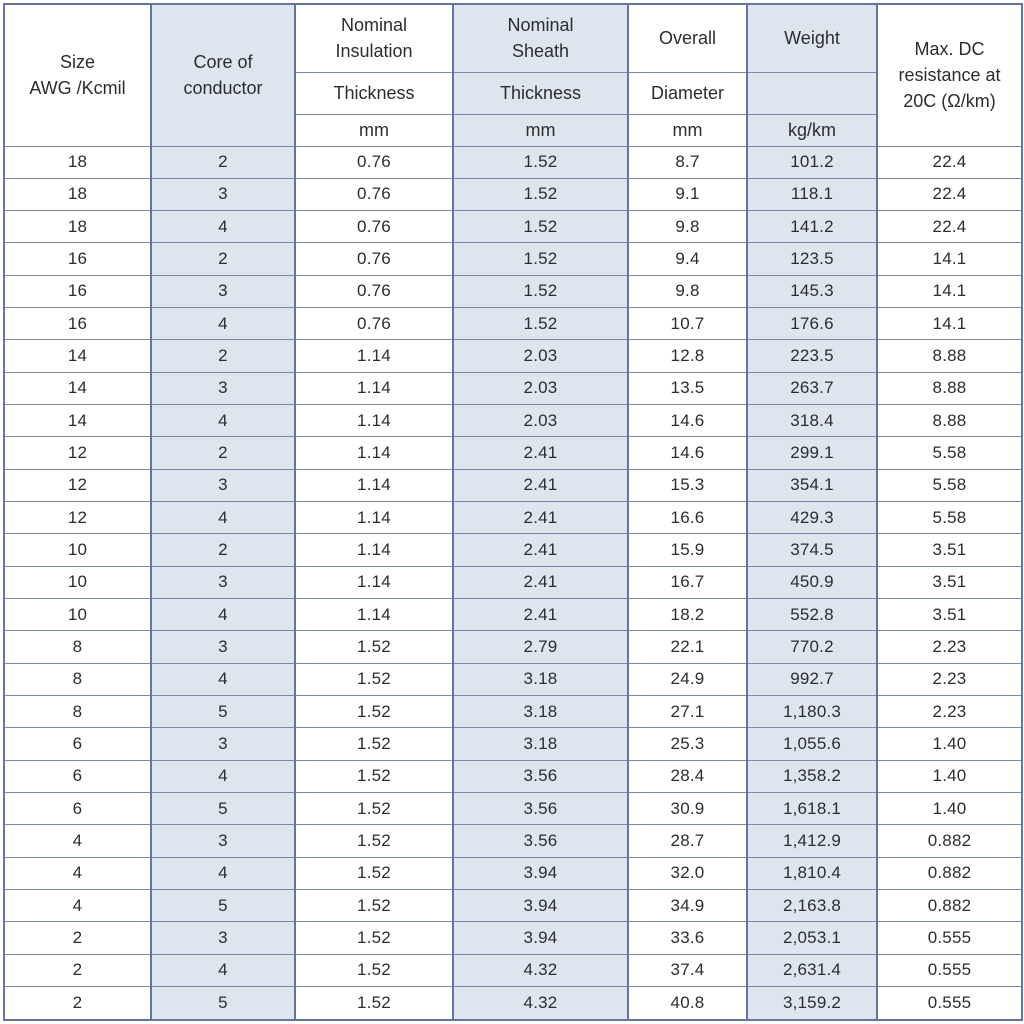  I want to click on cell-weight: 123.5, so click(812, 259).